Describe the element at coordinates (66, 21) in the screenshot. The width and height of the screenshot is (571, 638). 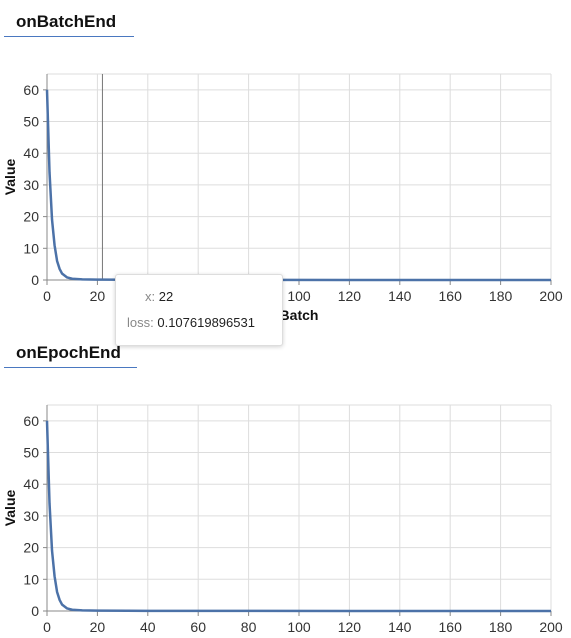
I see `section-title-batch-label: onBatchEnd` at that location.